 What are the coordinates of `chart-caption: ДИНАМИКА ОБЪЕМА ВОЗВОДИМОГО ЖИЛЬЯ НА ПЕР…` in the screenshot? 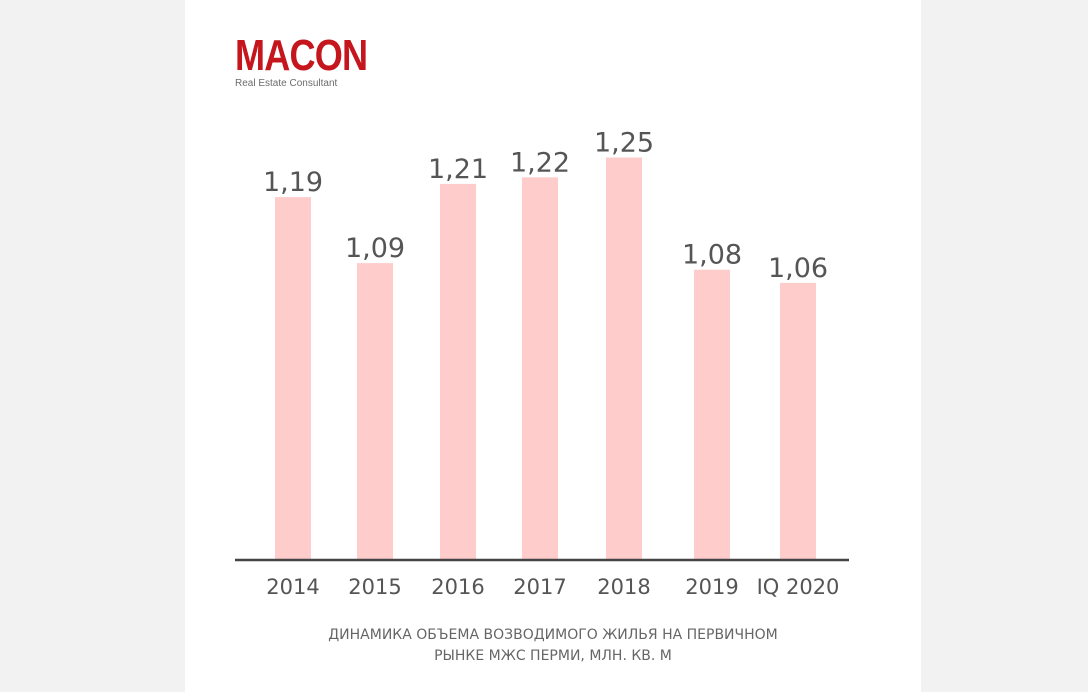 It's located at (553, 646).